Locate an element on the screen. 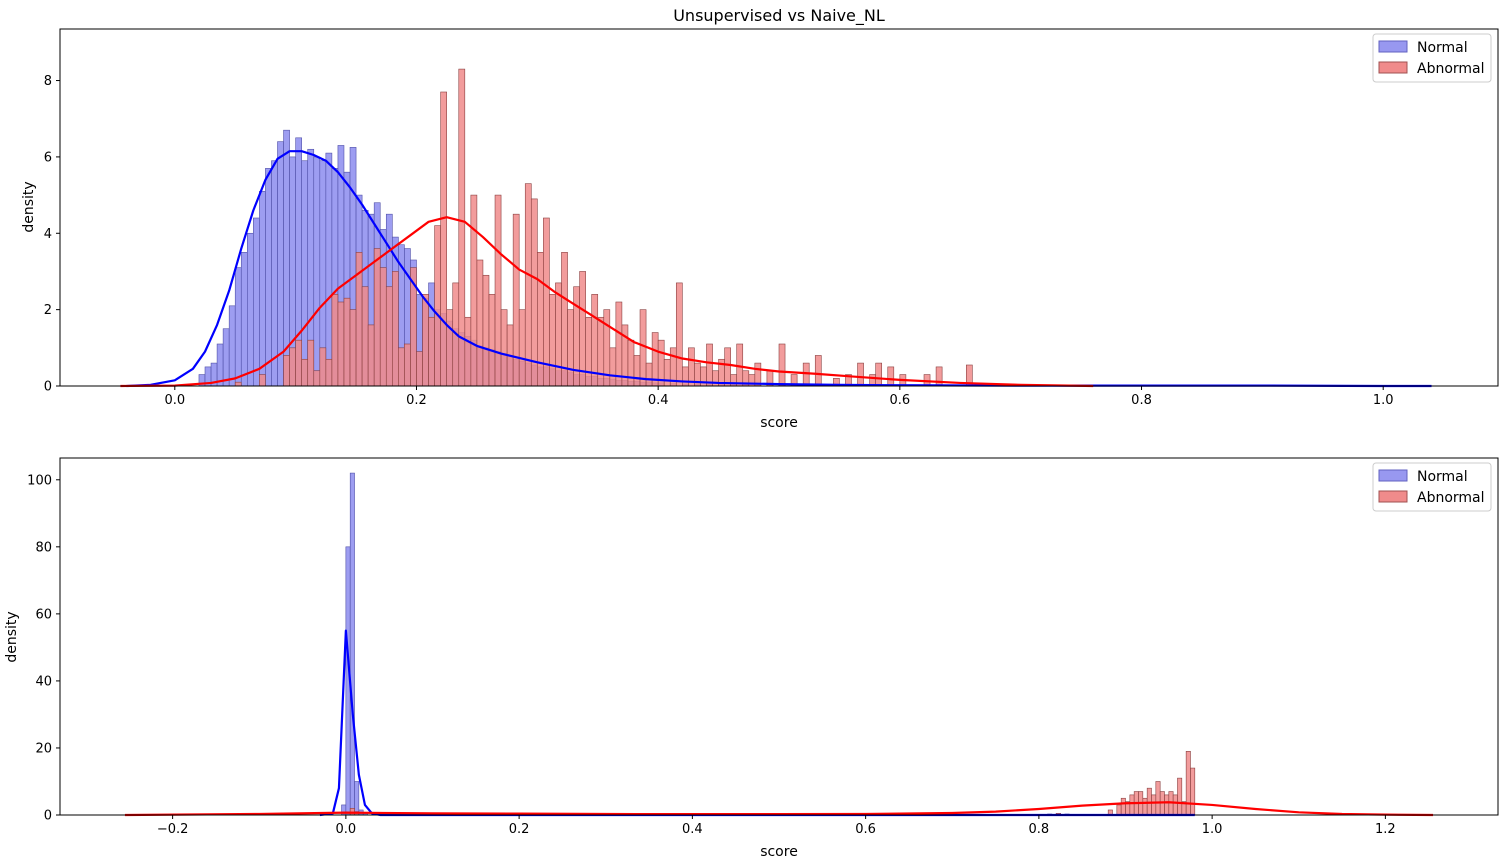  top-y-axis-label: density is located at coordinates (29, 206).